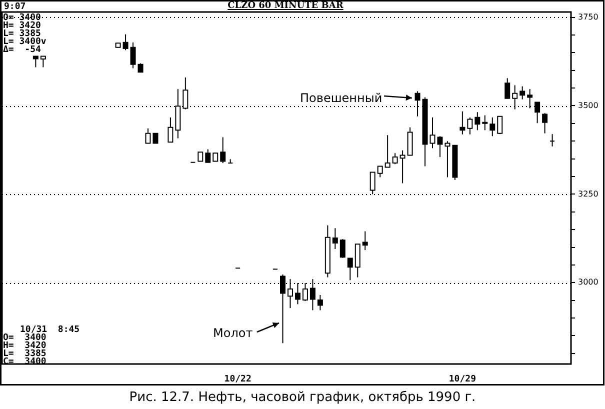 The height and width of the screenshot is (409, 605). Describe the element at coordinates (238, 379) in the screenshot. I see `x-tick-label: 10/22` at that location.